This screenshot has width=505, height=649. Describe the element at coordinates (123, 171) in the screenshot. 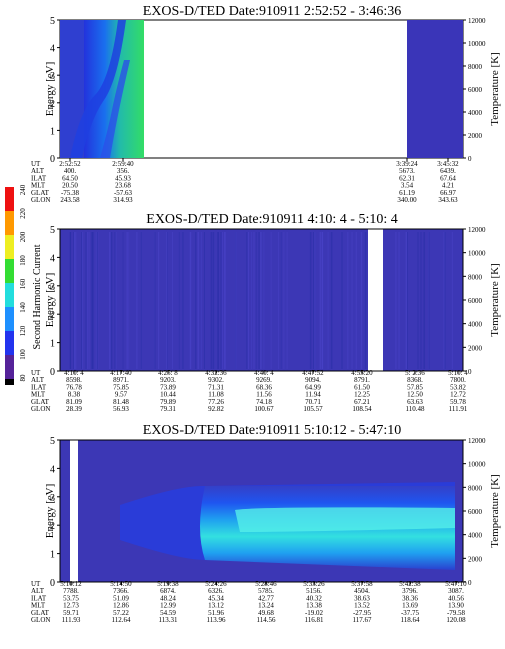

I see `orbit-value: 356.` at that location.